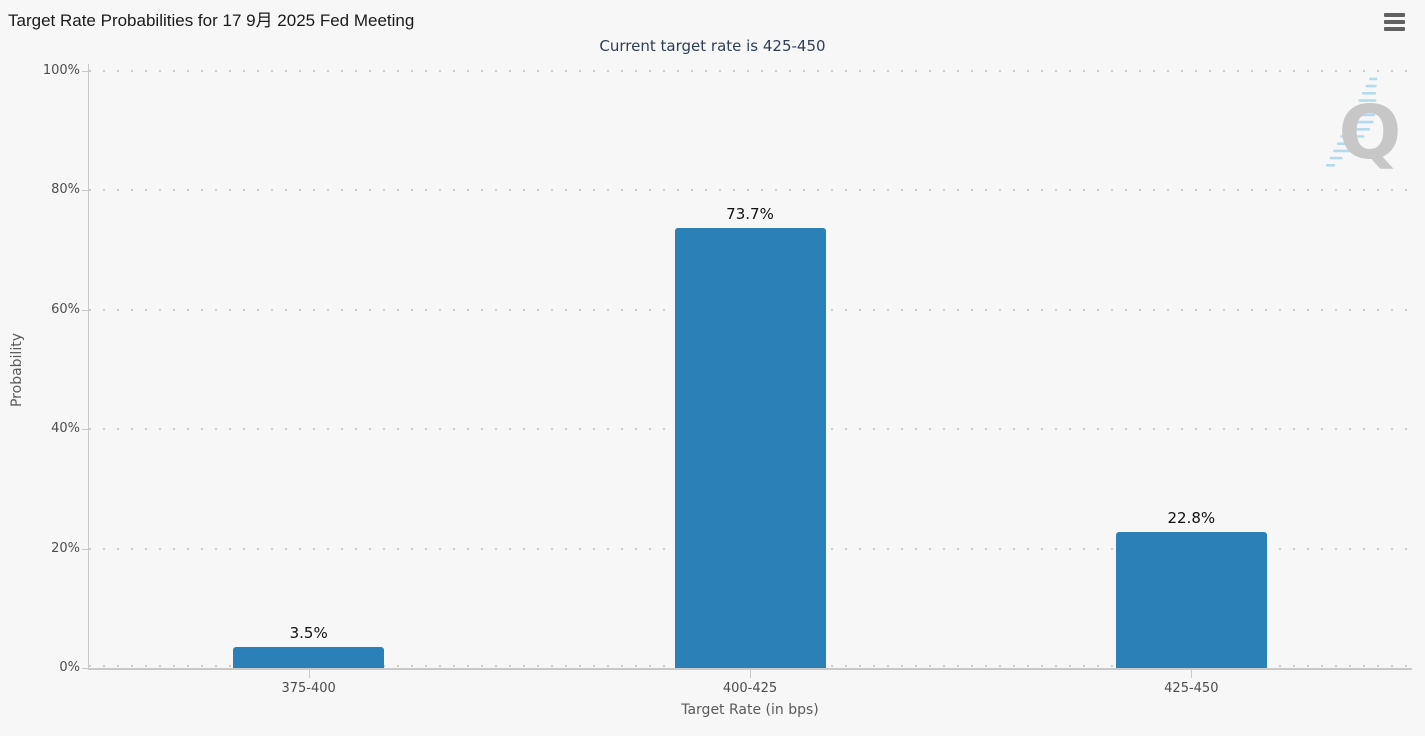 Image resolution: width=1425 pixels, height=736 pixels. What do you see at coordinates (750, 688) in the screenshot?
I see `x-tick-label: 400-425` at bounding box center [750, 688].